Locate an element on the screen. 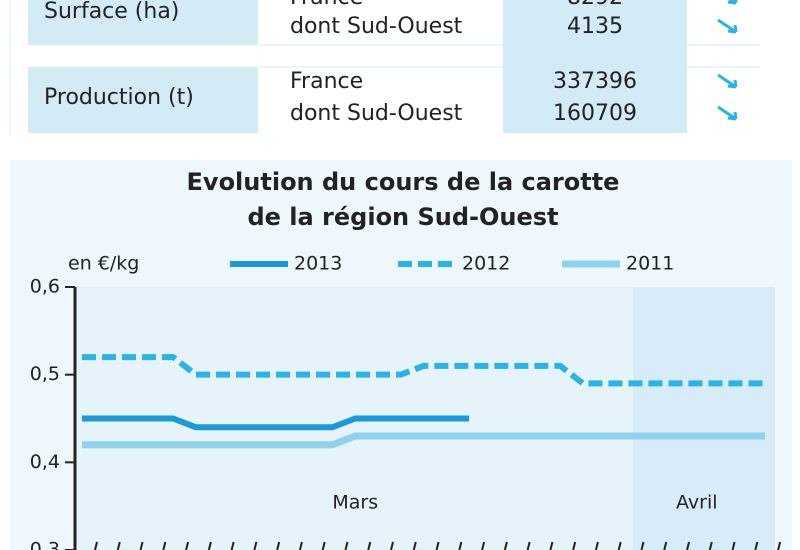 The height and width of the screenshot is (550, 800). row-label: Production (t) is located at coordinates (119, 97).